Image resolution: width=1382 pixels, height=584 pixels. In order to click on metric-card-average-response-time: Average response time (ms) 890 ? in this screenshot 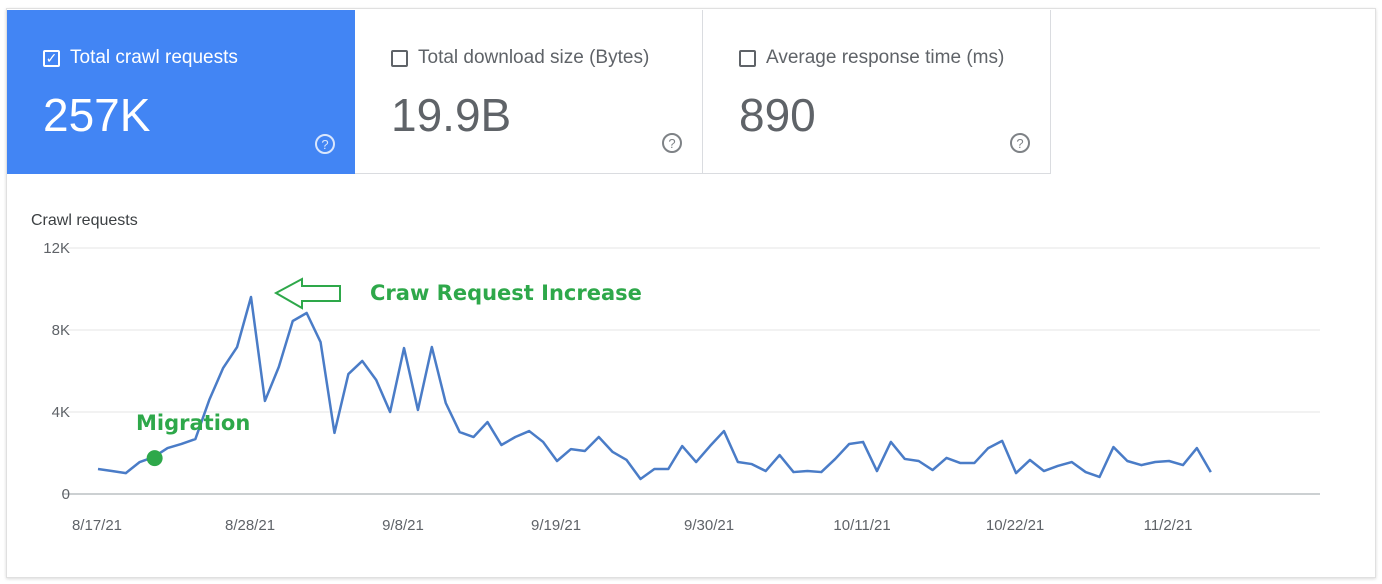, I will do `click(877, 92)`.